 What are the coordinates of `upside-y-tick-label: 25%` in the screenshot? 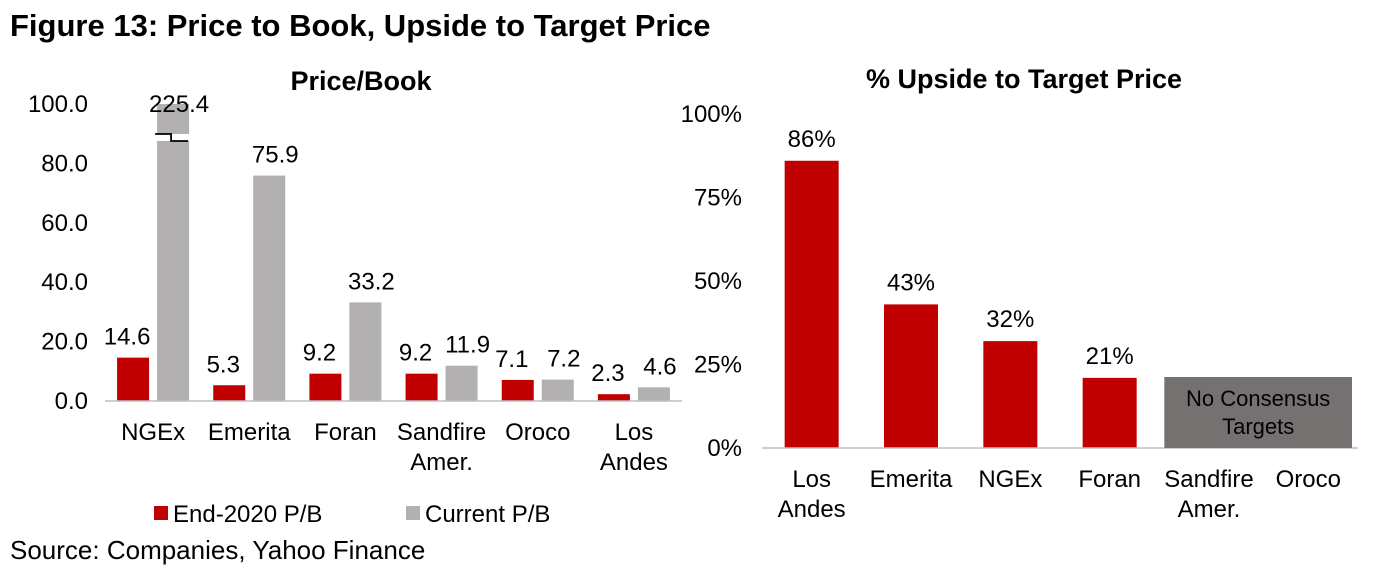 It's located at (718, 365).